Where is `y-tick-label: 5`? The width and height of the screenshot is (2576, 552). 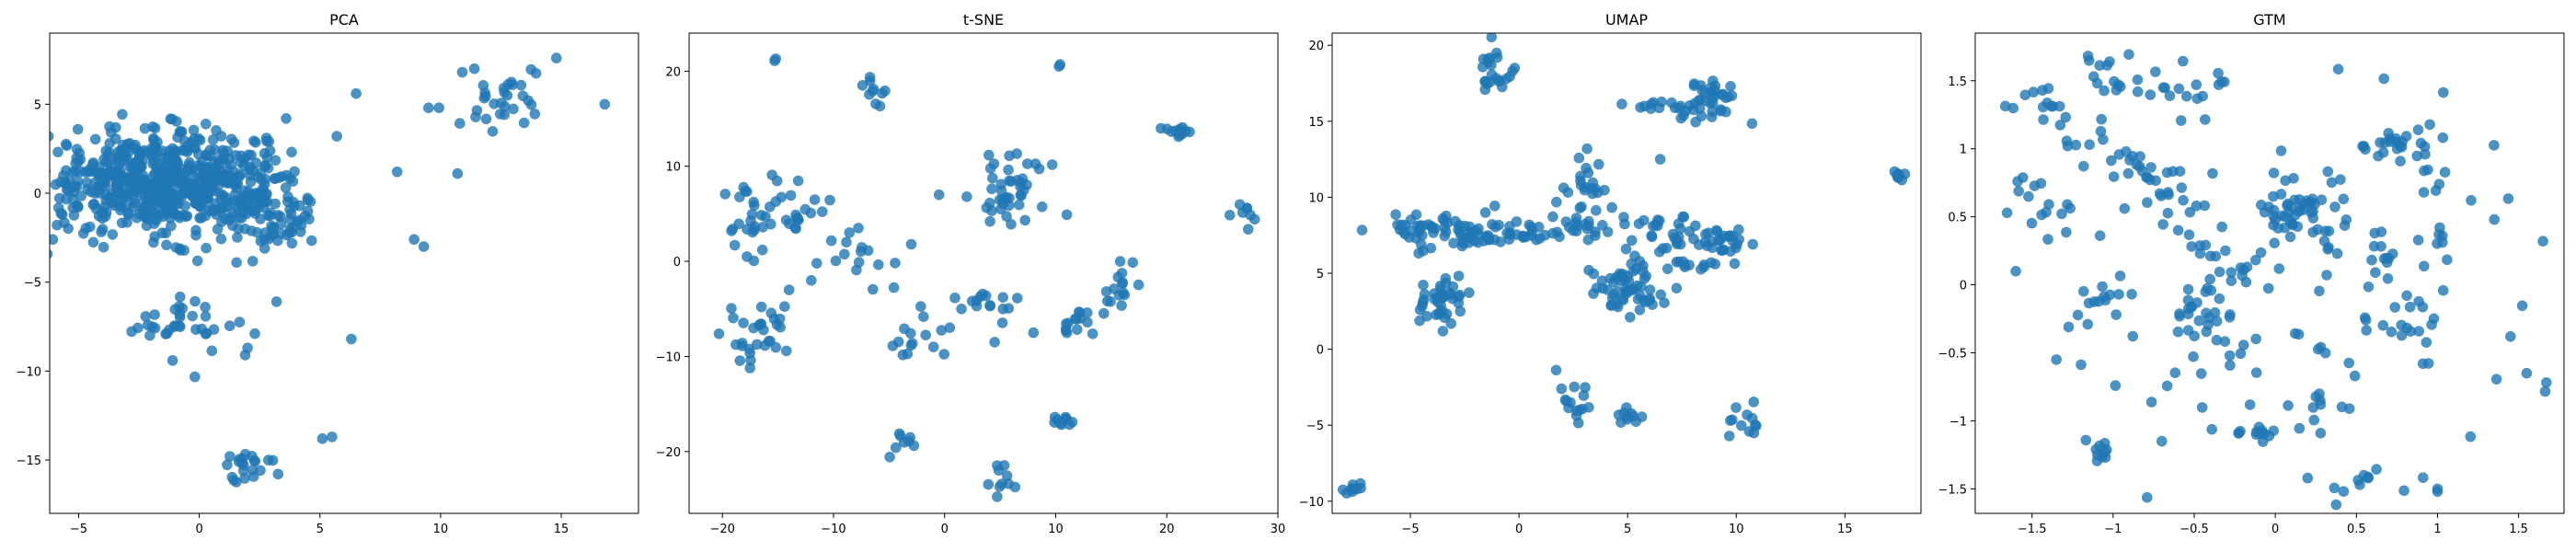 y-tick-label: 5 is located at coordinates (1320, 275).